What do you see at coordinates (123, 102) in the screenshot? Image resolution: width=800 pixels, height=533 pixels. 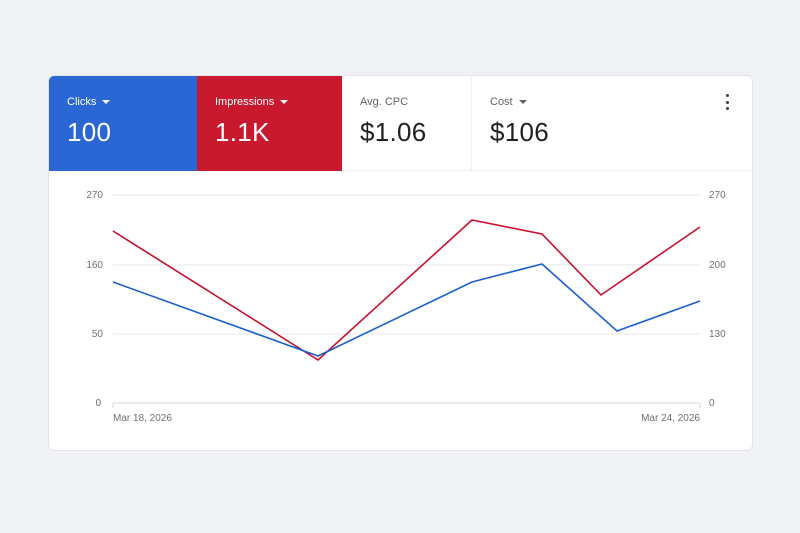 I see `clicks-label: Clicks` at bounding box center [123, 102].